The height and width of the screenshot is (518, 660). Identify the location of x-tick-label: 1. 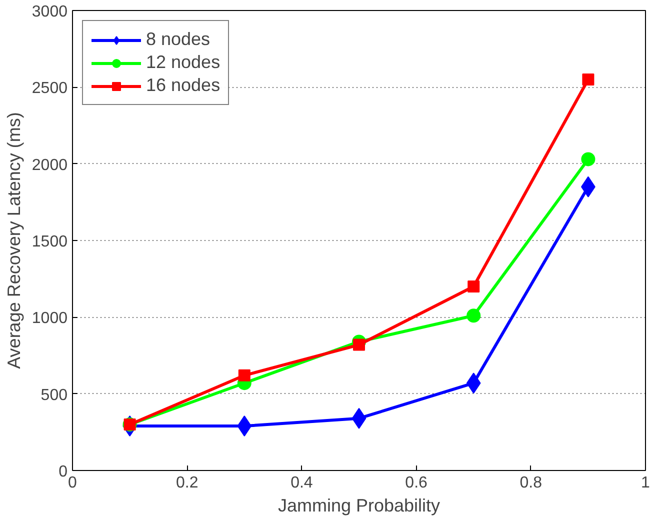
(645, 483).